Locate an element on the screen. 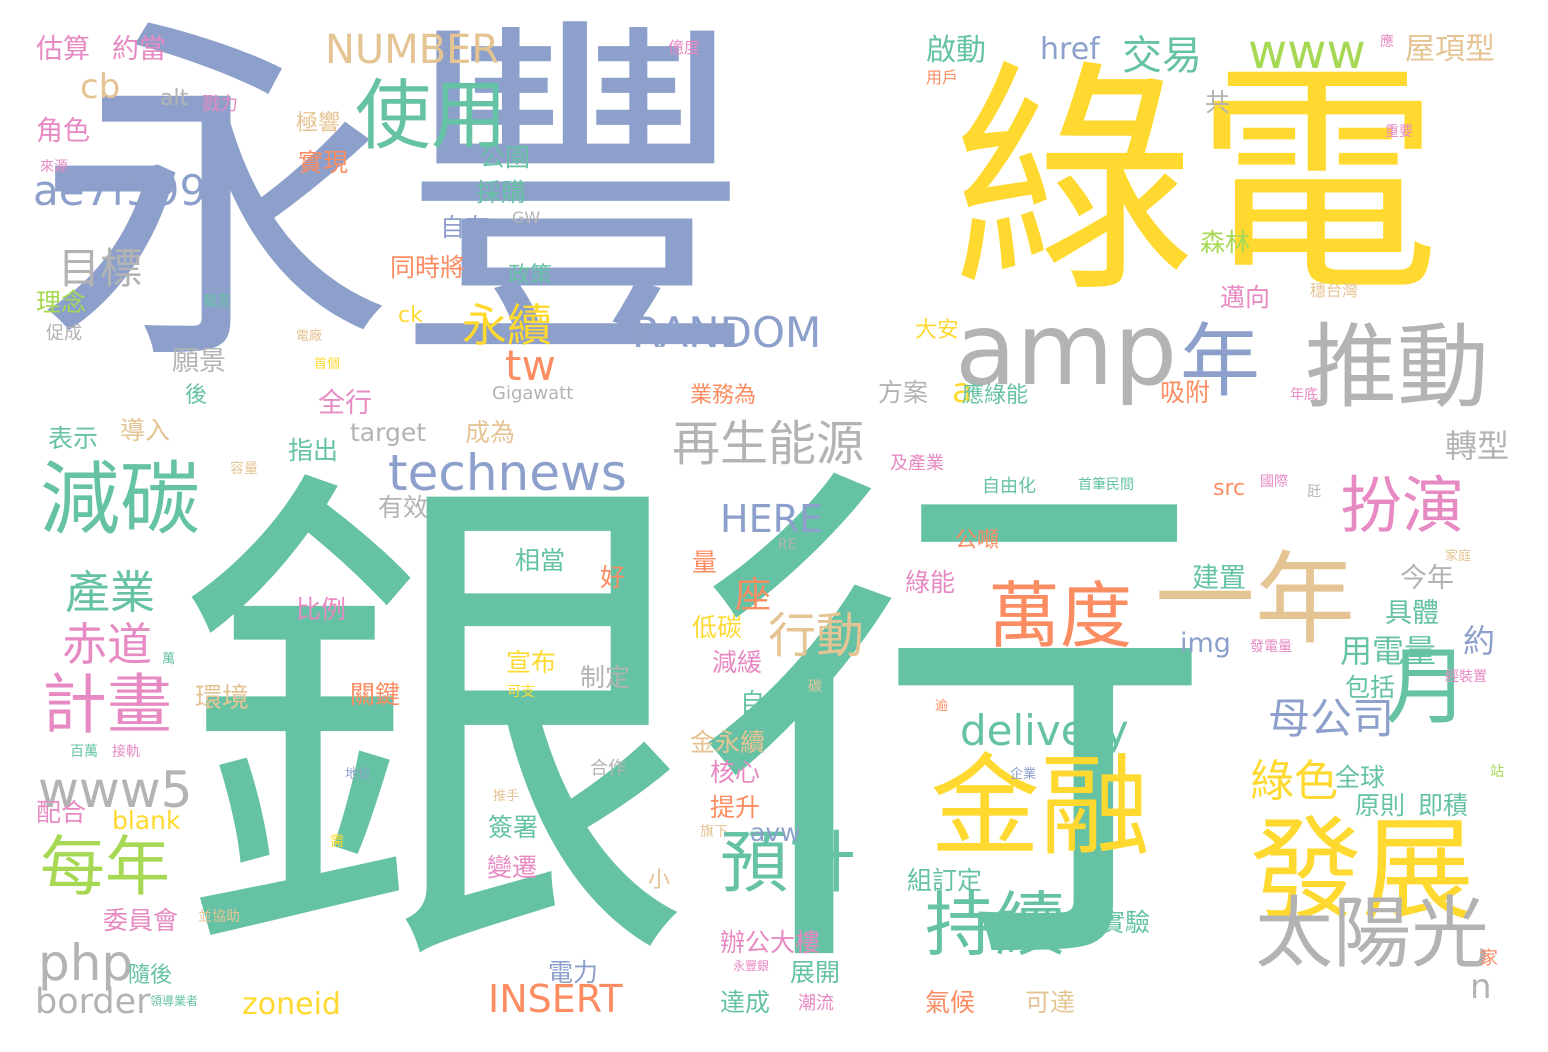 The height and width of the screenshot is (1052, 1548). word: 建置 is located at coordinates (1219, 578).